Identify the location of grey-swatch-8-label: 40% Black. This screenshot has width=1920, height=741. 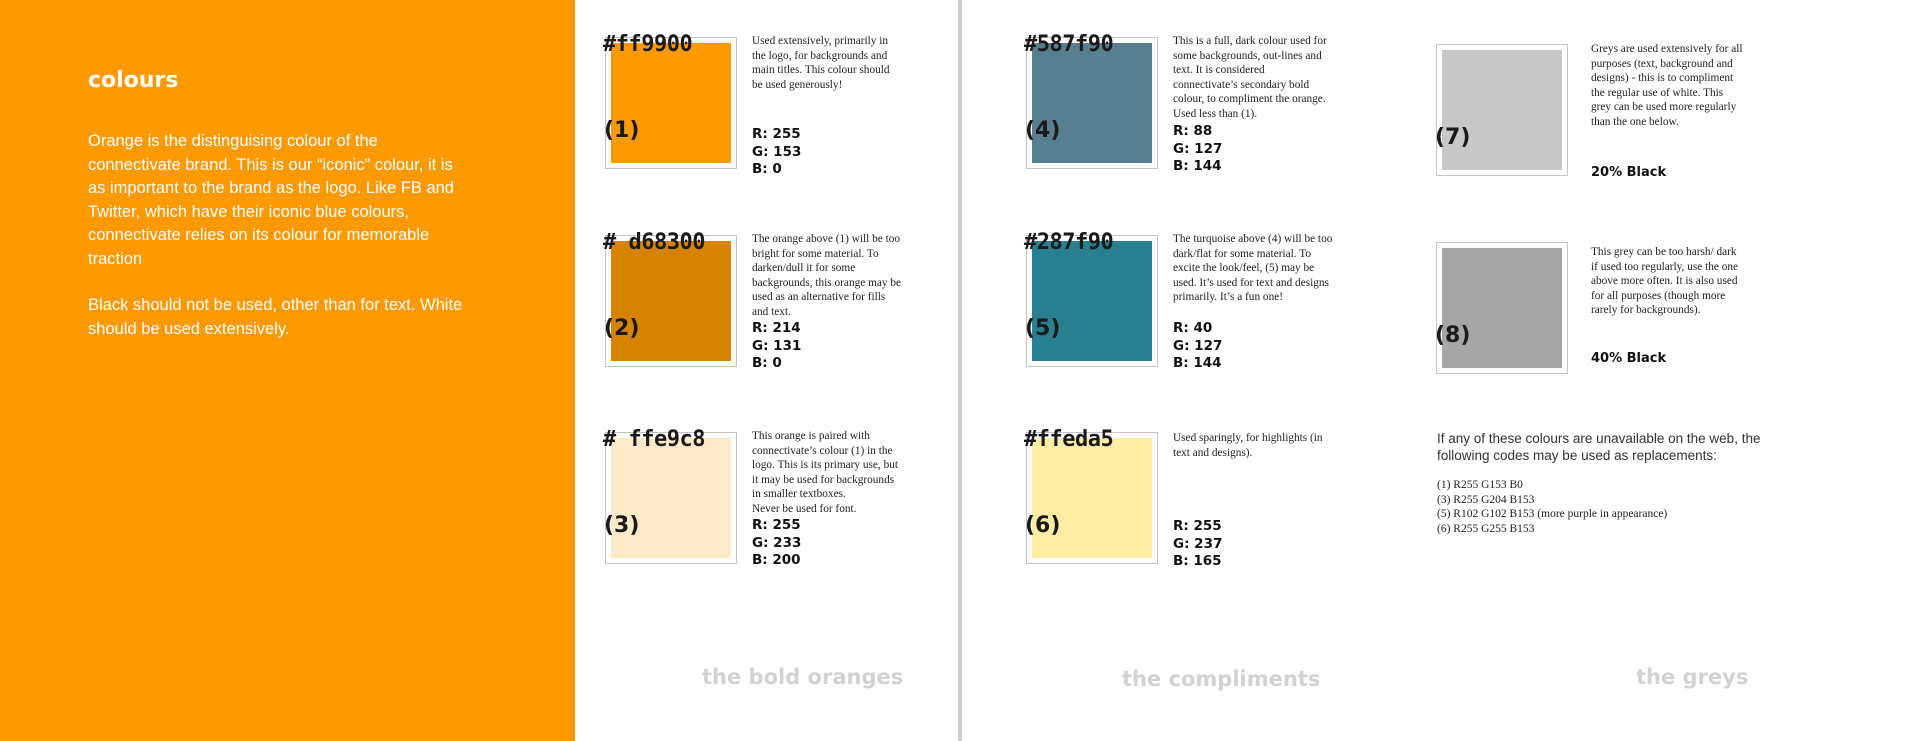
(1629, 358).